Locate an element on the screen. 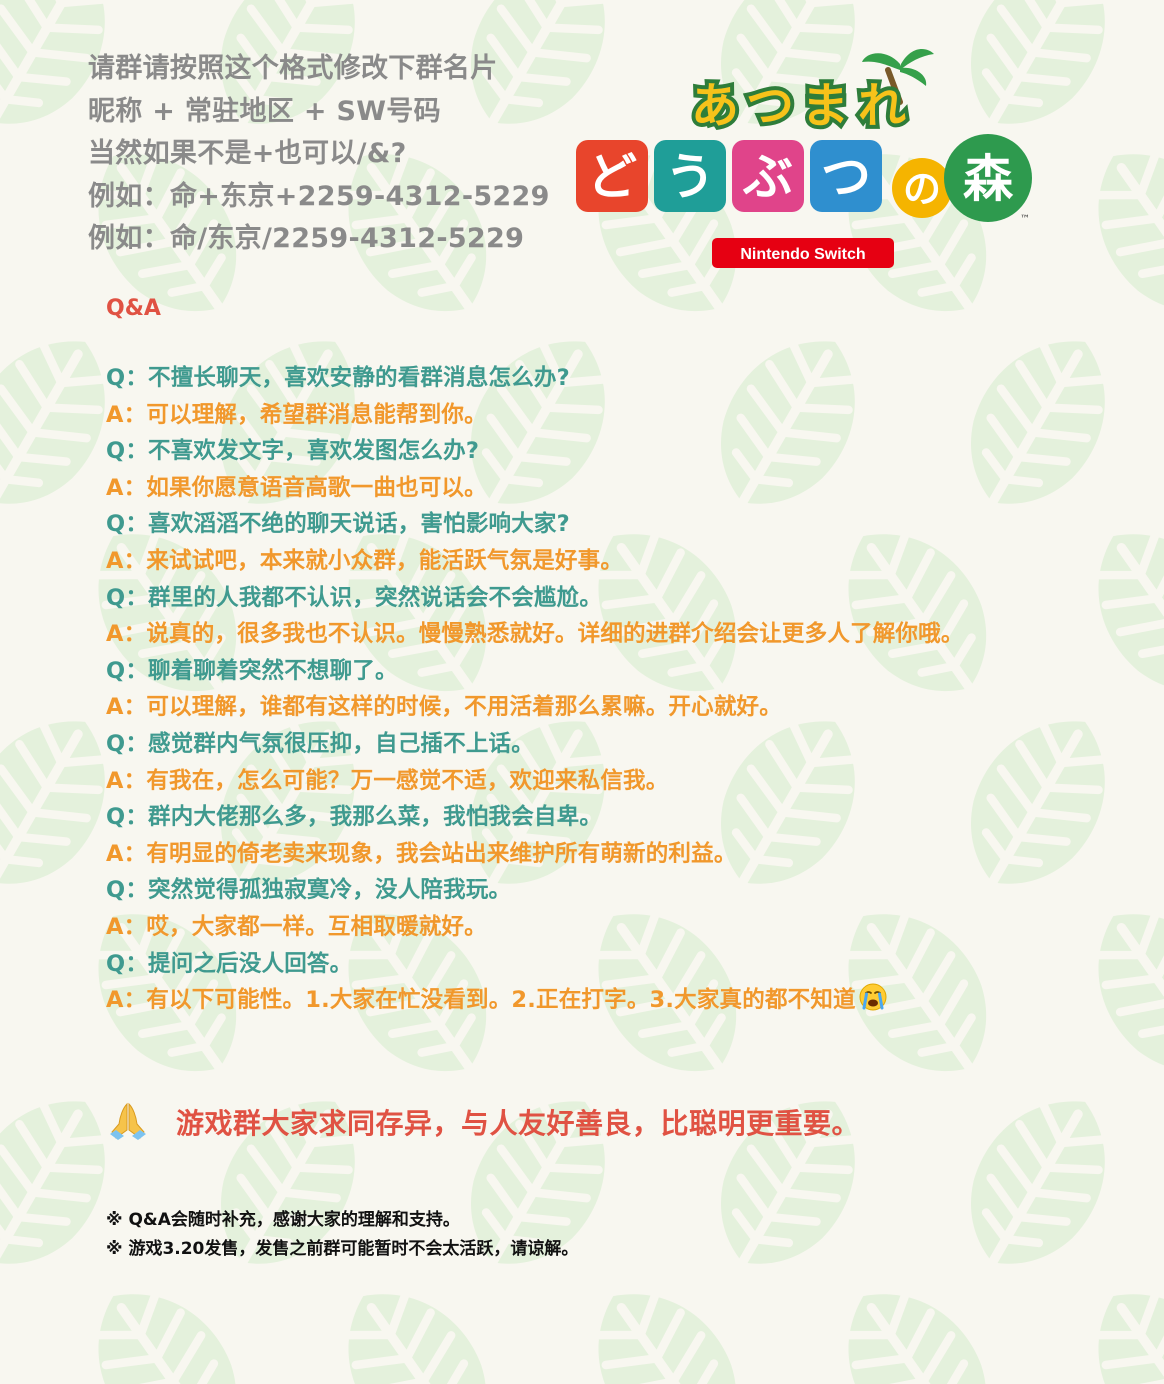 The width and height of the screenshot is (1164, 1384). logo-char-re: れ is located at coordinates (882, 106).